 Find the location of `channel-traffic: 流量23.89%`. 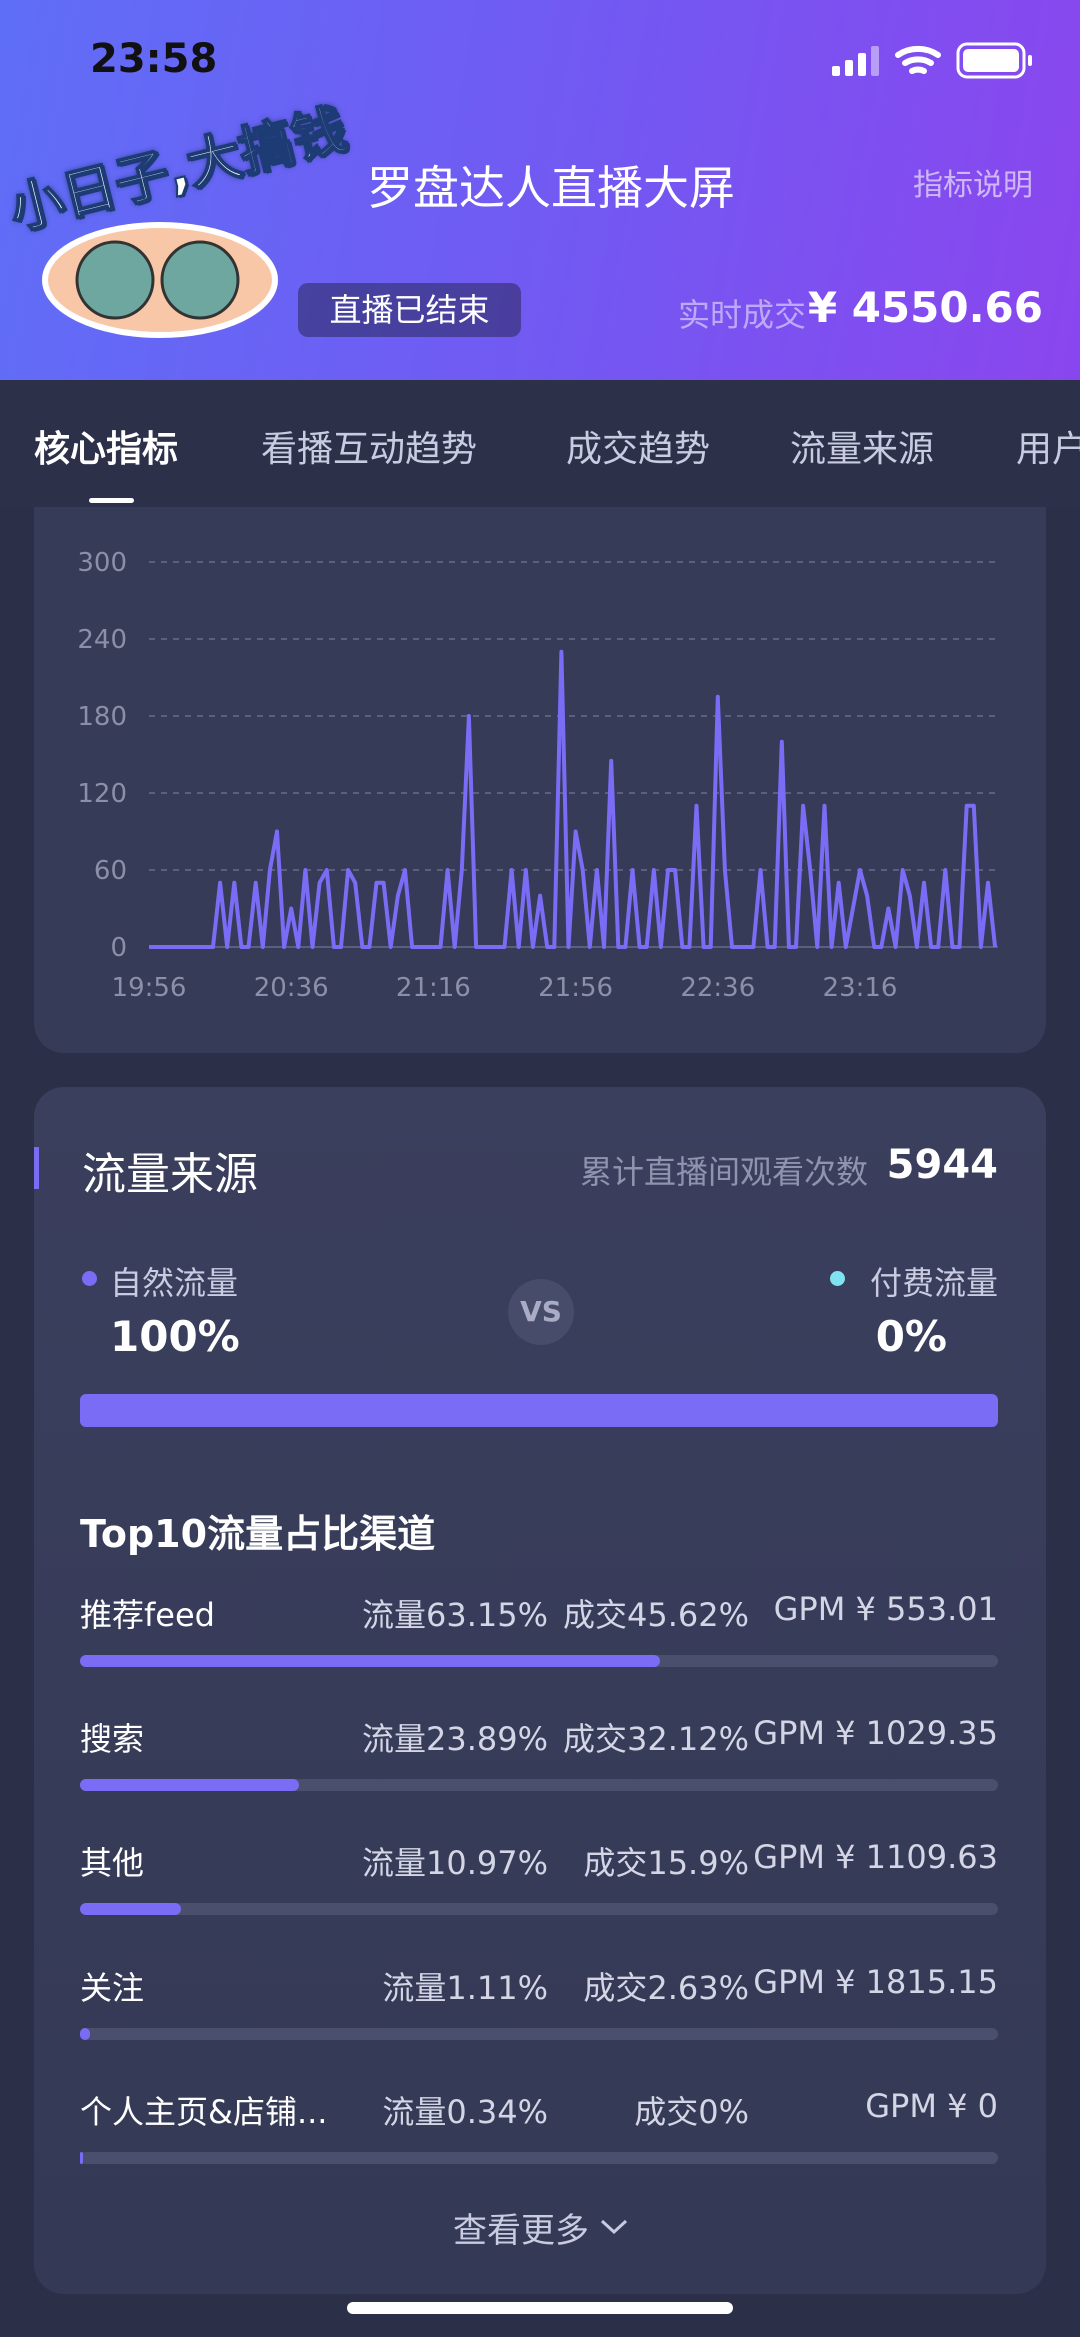

channel-traffic: 流量23.89% is located at coordinates (454, 1739).